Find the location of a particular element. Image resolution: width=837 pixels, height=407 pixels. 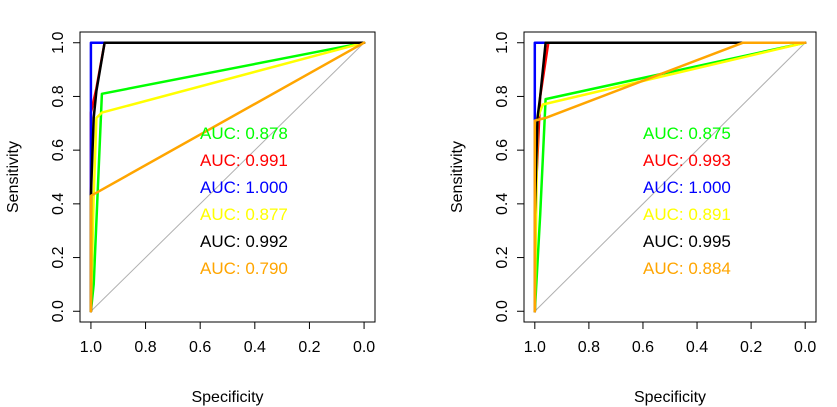

auc-label-6: AUC: 0.790 is located at coordinates (244, 268).